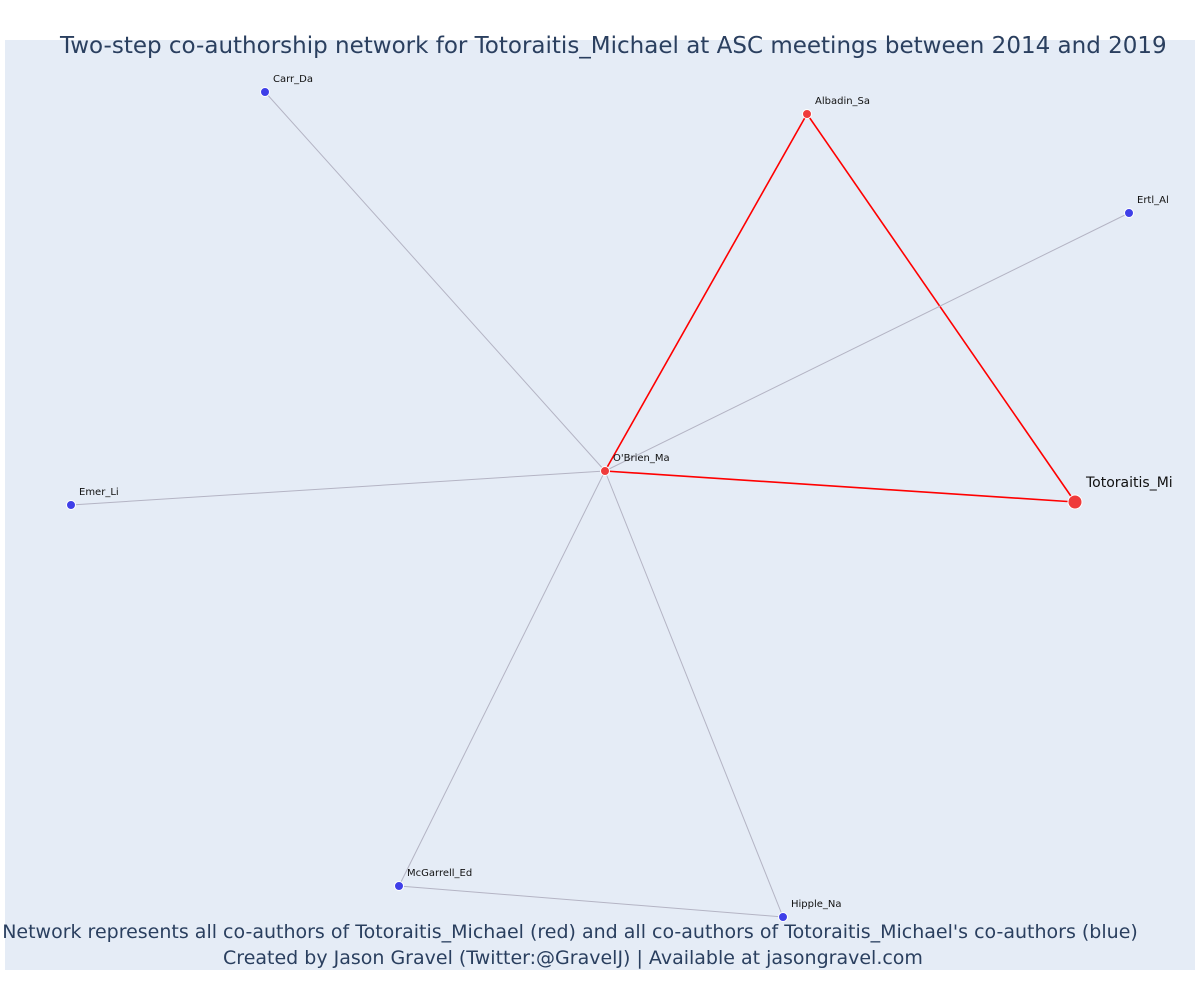 This screenshot has width=1200, height=1000. Describe the element at coordinates (694, 694) in the screenshot. I see `edge-o-brien-ma-hipple-na` at that location.